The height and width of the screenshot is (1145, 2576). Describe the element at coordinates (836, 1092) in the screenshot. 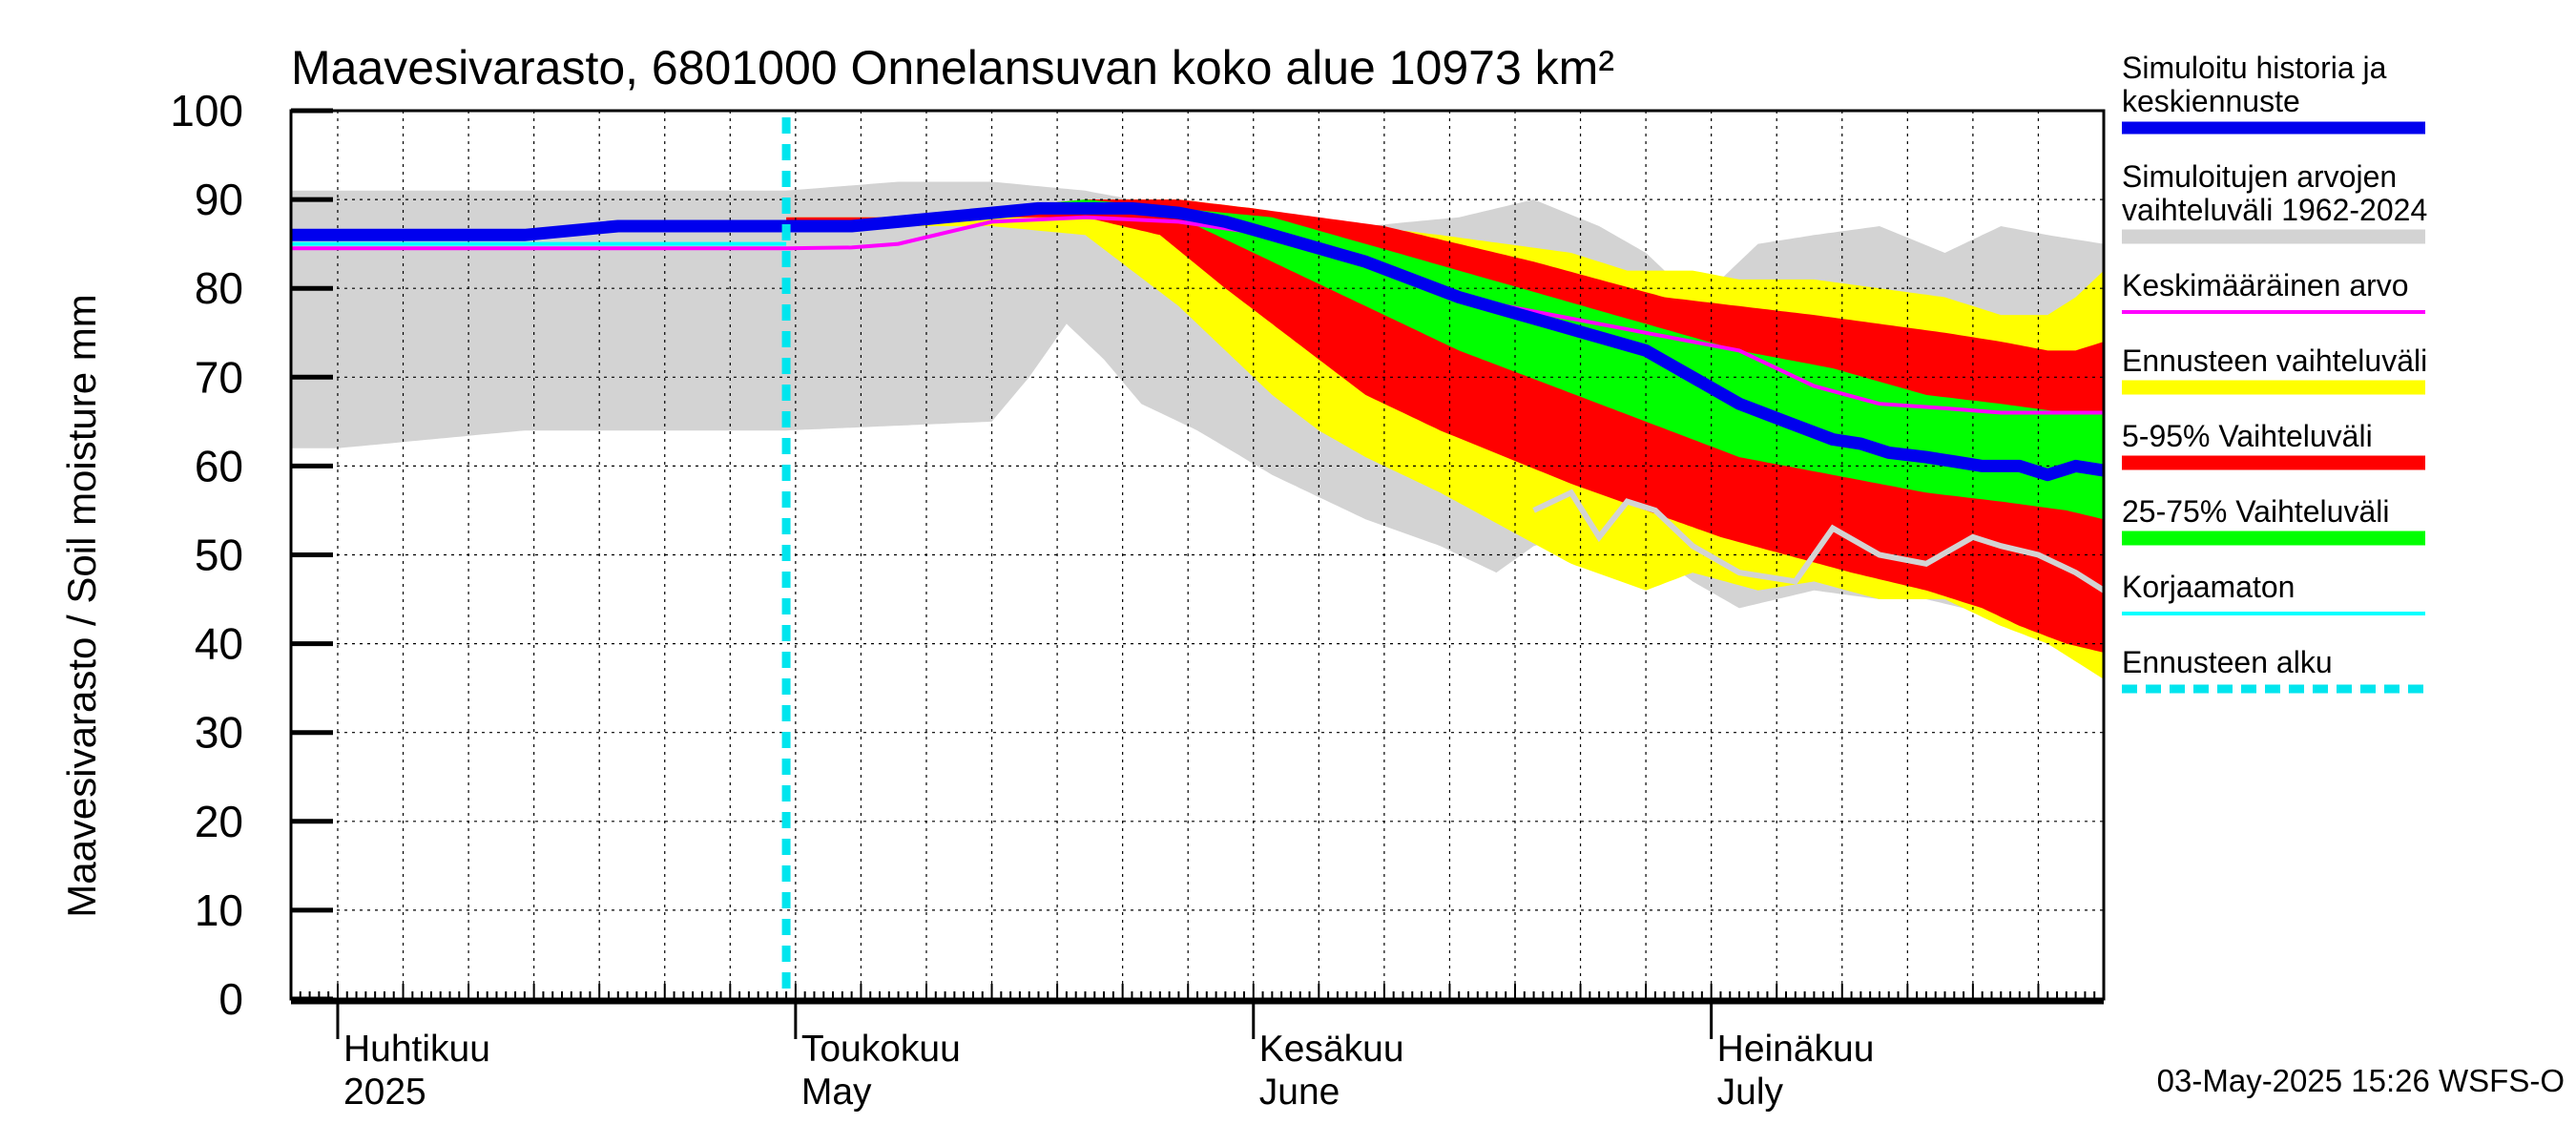

I see `month-label-en: May` at that location.